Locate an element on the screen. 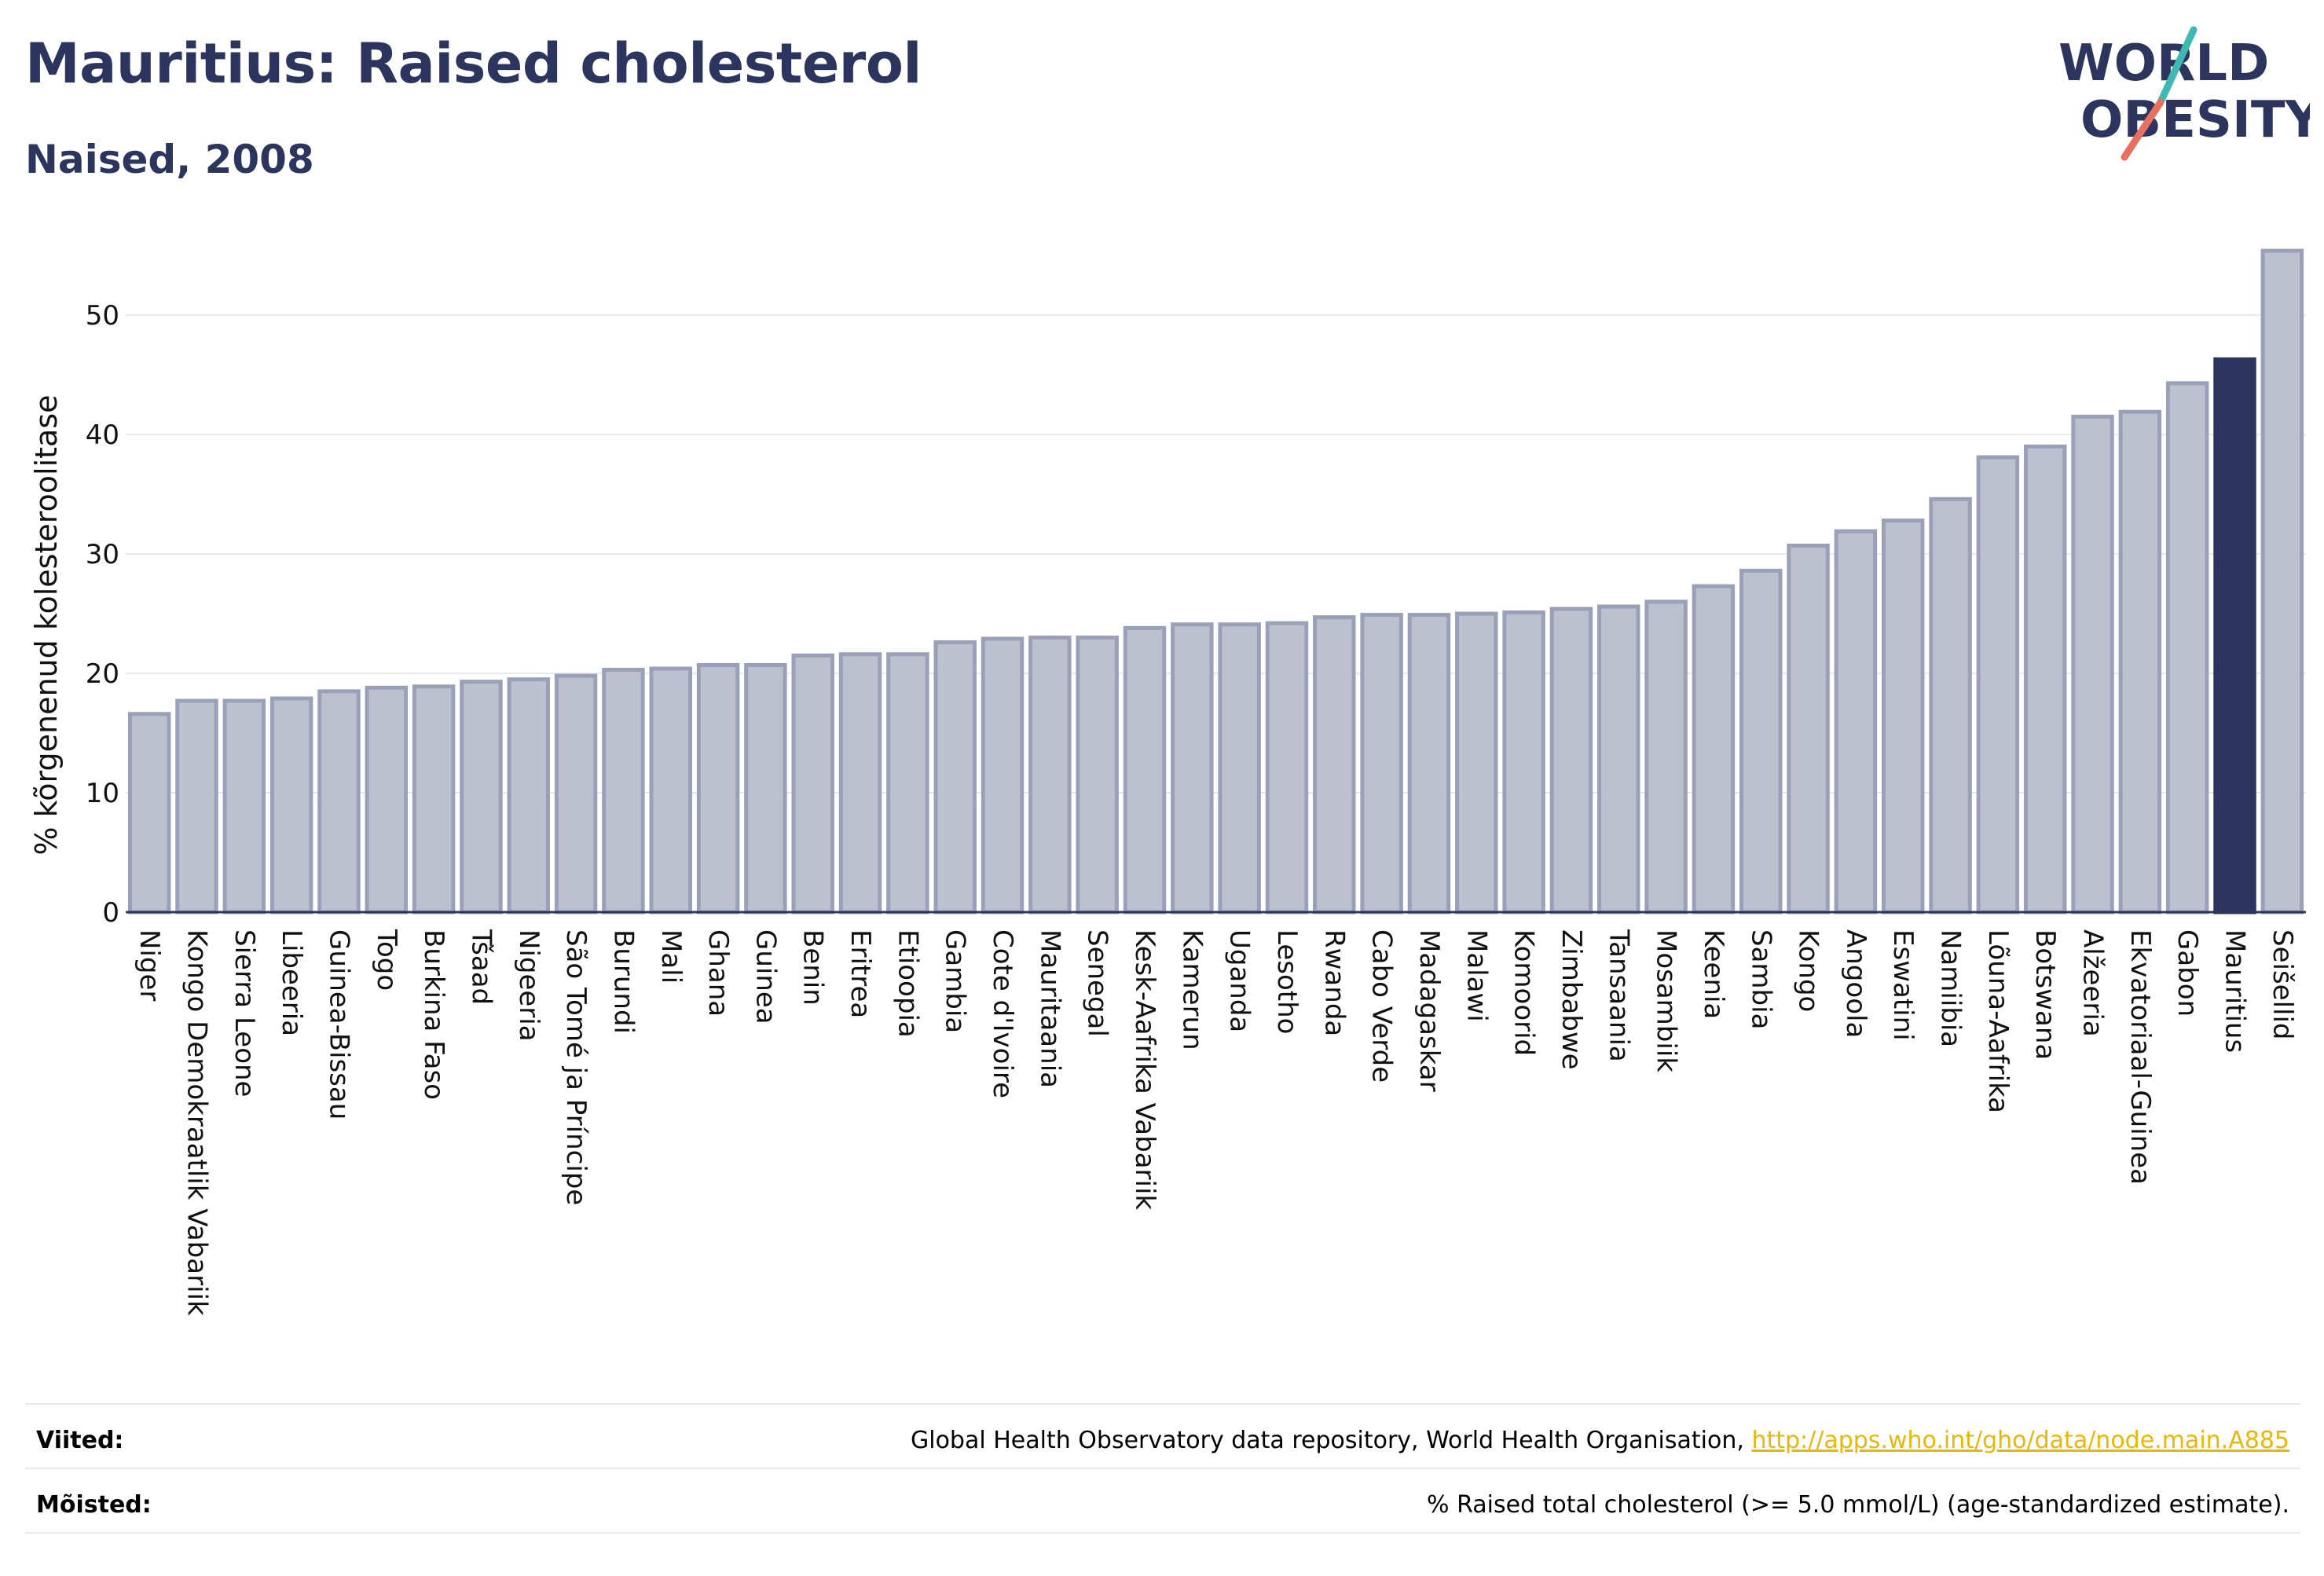 The image size is (2324, 1576). x-tick-label: Tšaad is located at coordinates (481, 967).